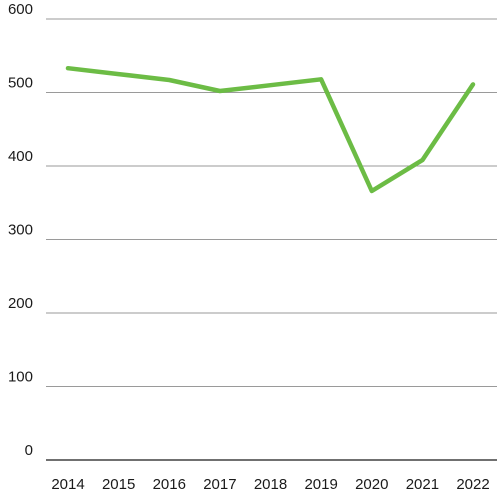 This screenshot has width=500, height=500. What do you see at coordinates (118, 484) in the screenshot?
I see `x-tick-label: 2015` at bounding box center [118, 484].